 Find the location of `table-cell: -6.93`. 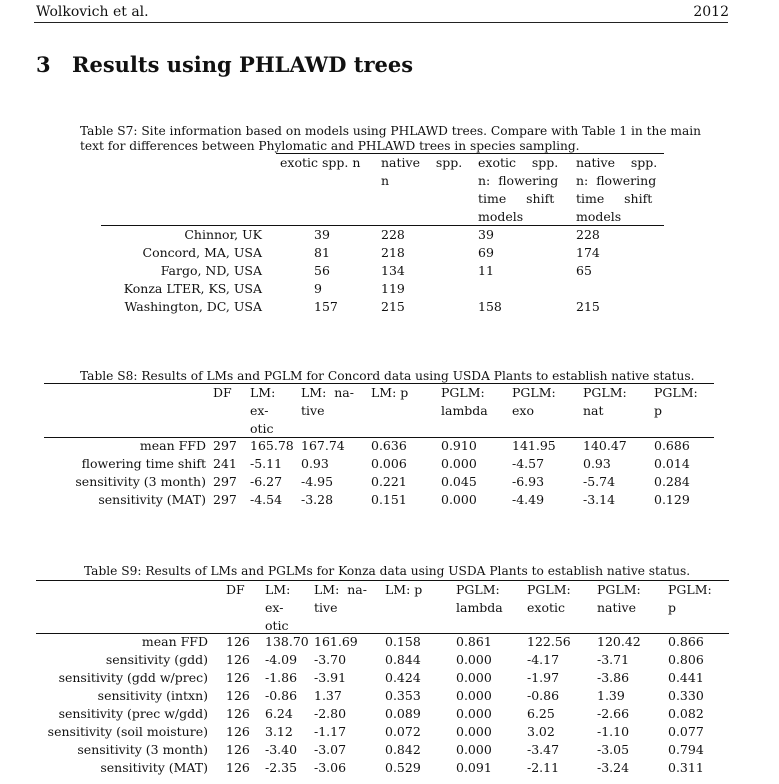

table-cell: -6.93 is located at coordinates (528, 481).